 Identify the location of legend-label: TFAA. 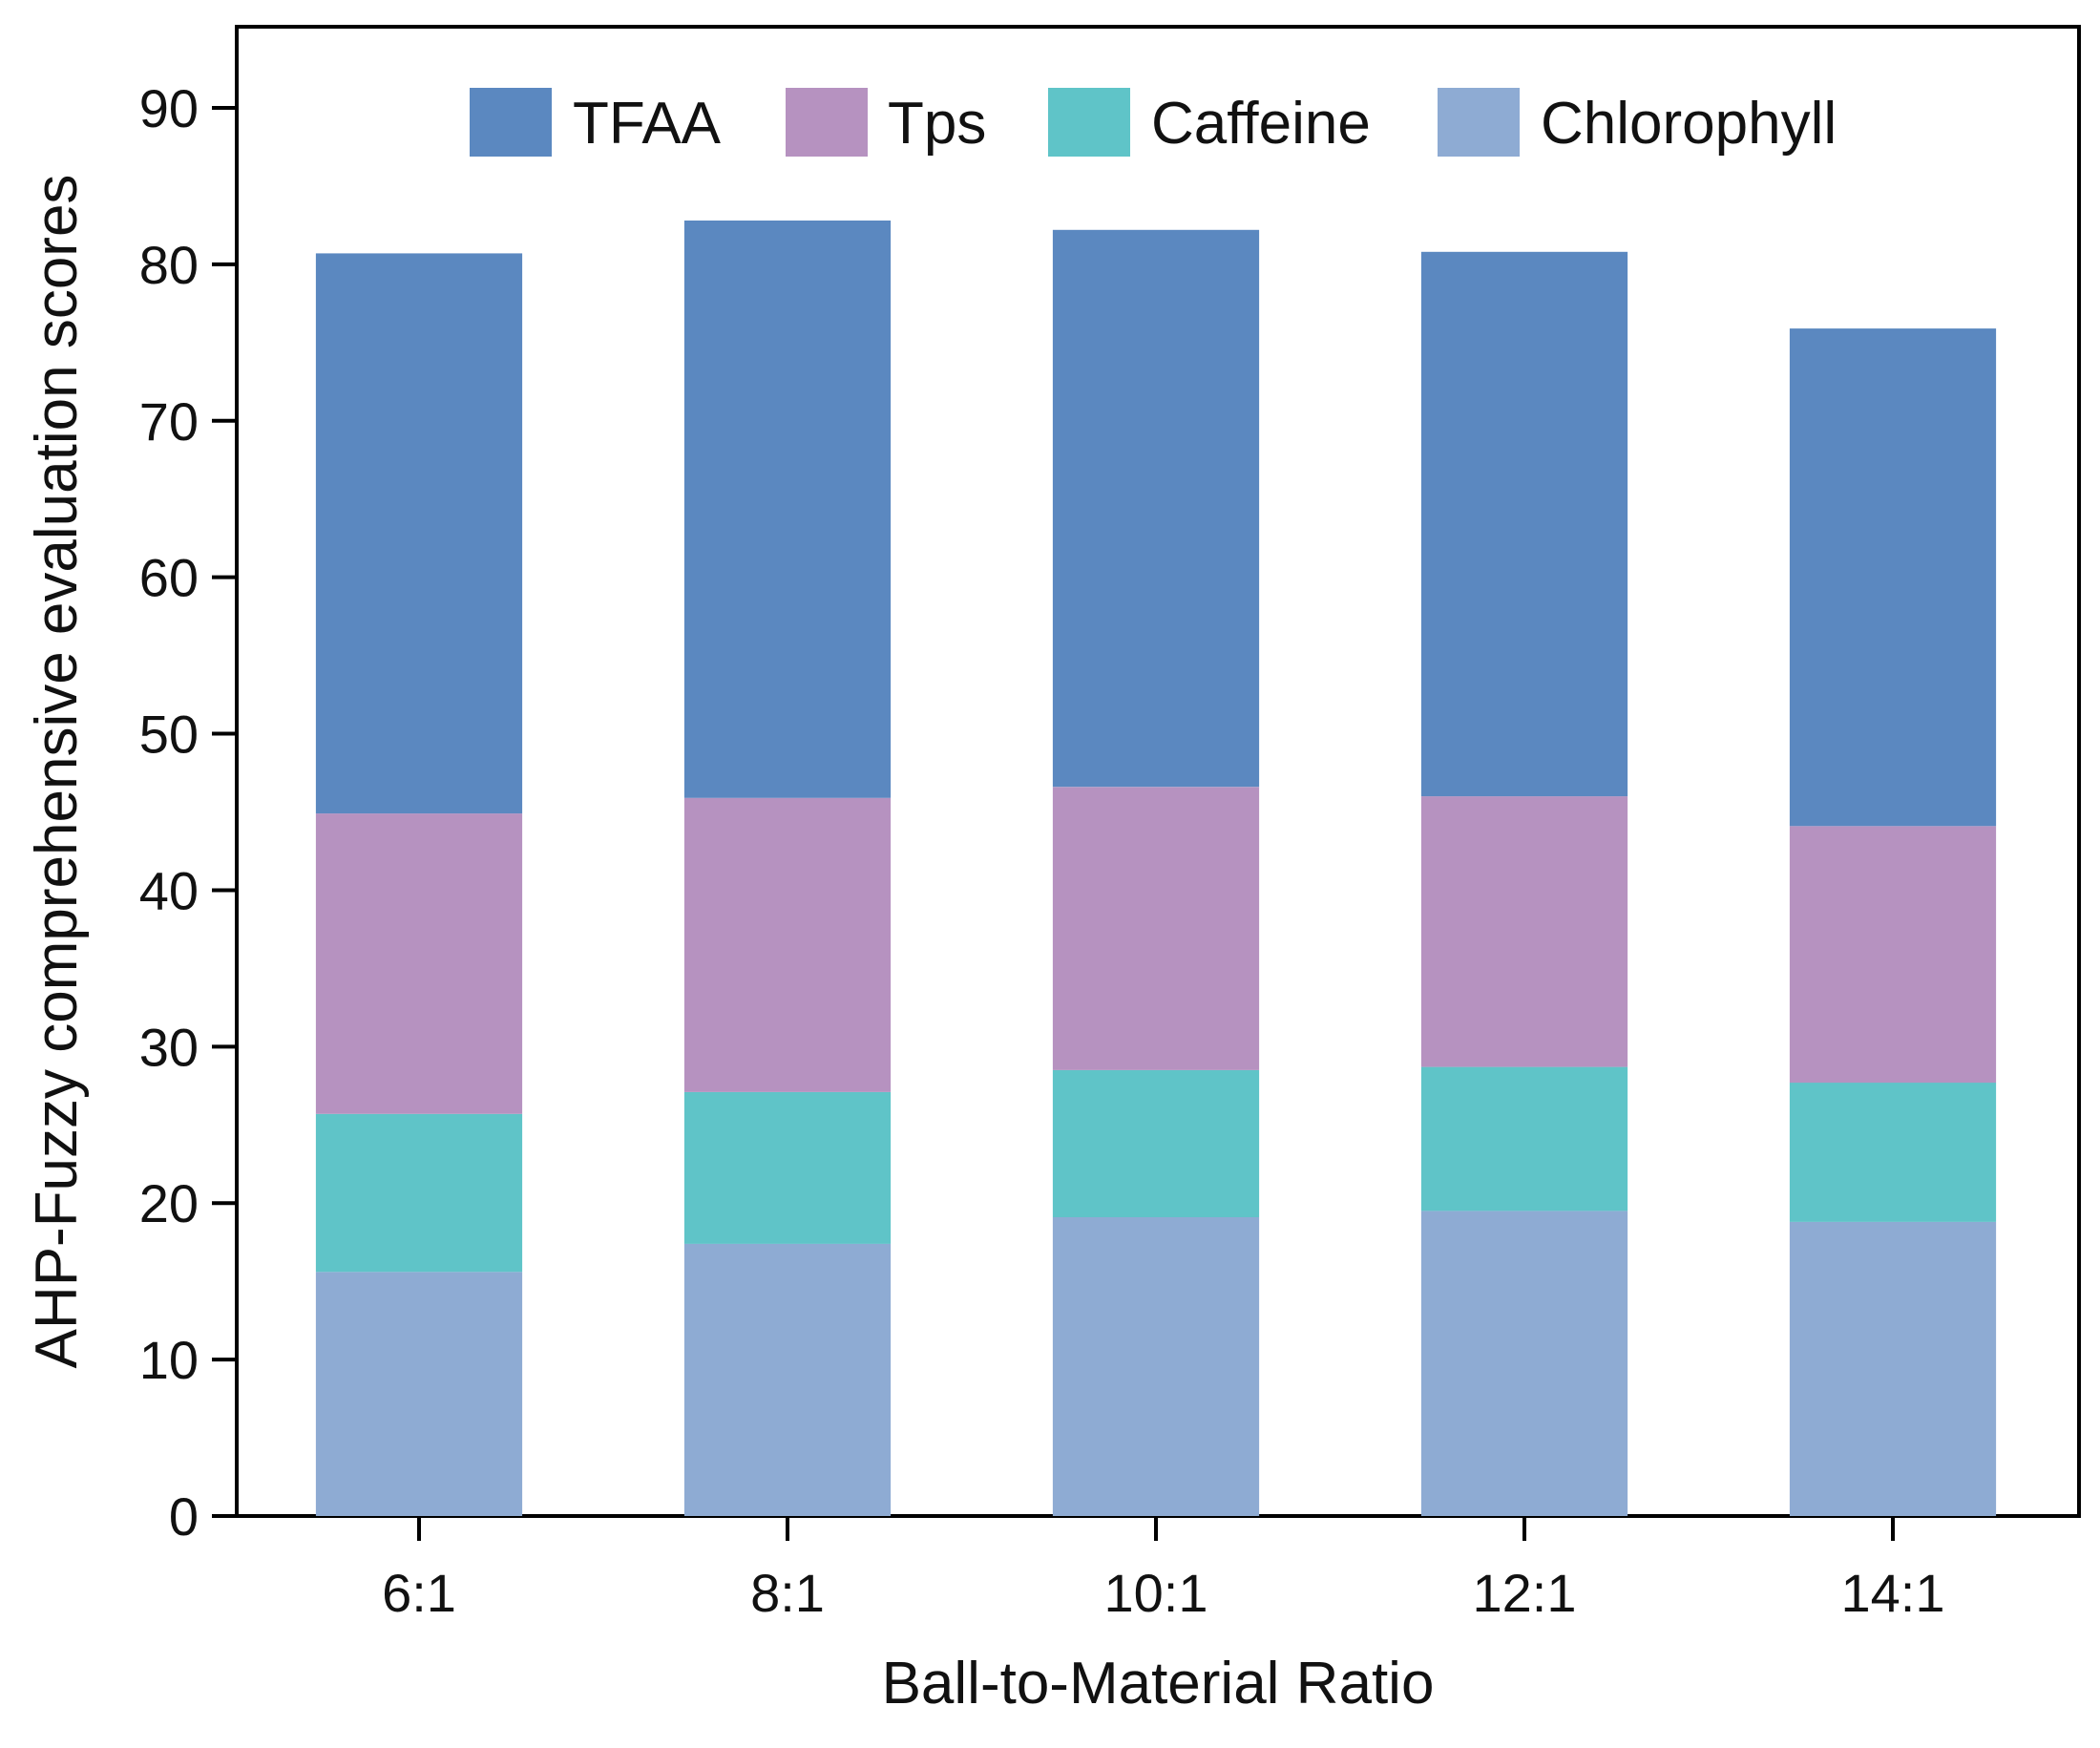
(648, 124).